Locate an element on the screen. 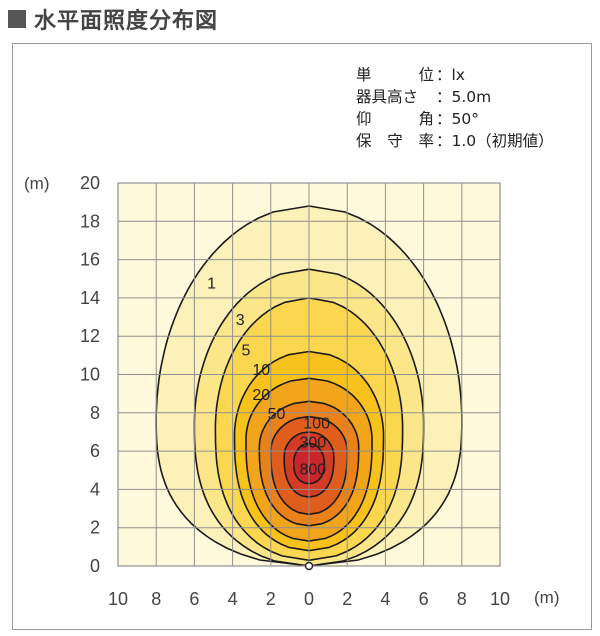 The width and height of the screenshot is (600, 636). spec-row: 器具高さ ：5.0m is located at coordinates (455, 97).